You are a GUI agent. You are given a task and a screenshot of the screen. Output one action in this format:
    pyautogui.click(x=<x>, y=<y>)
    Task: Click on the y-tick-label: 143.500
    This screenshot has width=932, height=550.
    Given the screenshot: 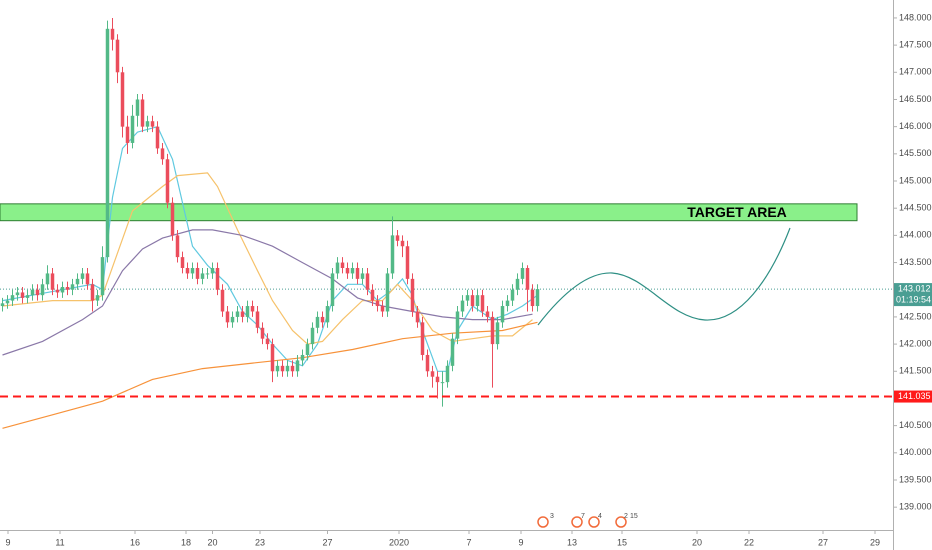 What is the action you would take?
    pyautogui.click(x=915, y=262)
    